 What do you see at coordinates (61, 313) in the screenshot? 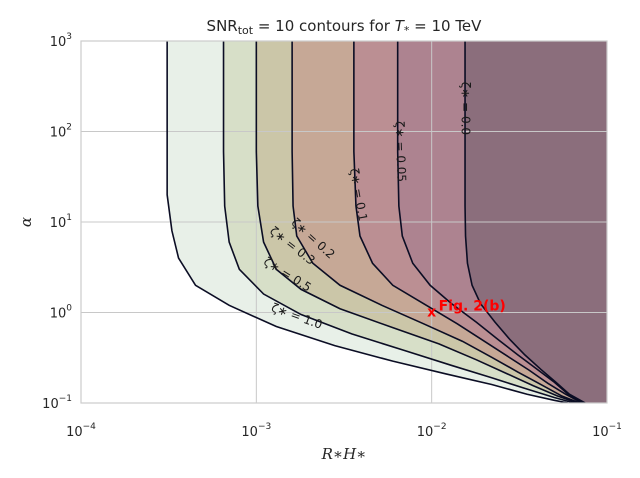
I see `y-tick-label-1: 10⁰` at bounding box center [61, 313].